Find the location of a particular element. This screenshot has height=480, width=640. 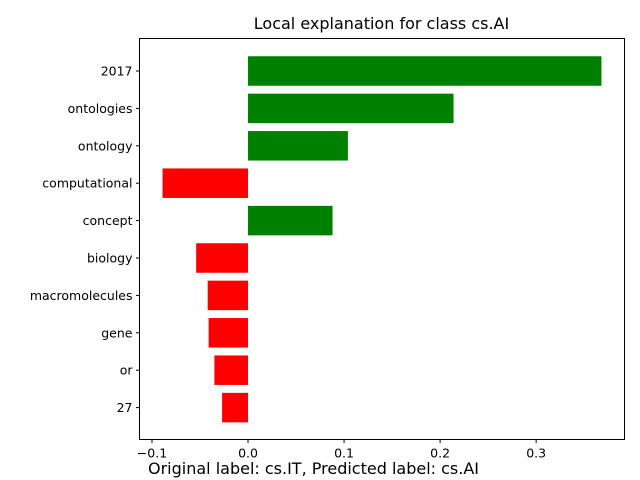

y-tick-label: computational is located at coordinates (87, 183).